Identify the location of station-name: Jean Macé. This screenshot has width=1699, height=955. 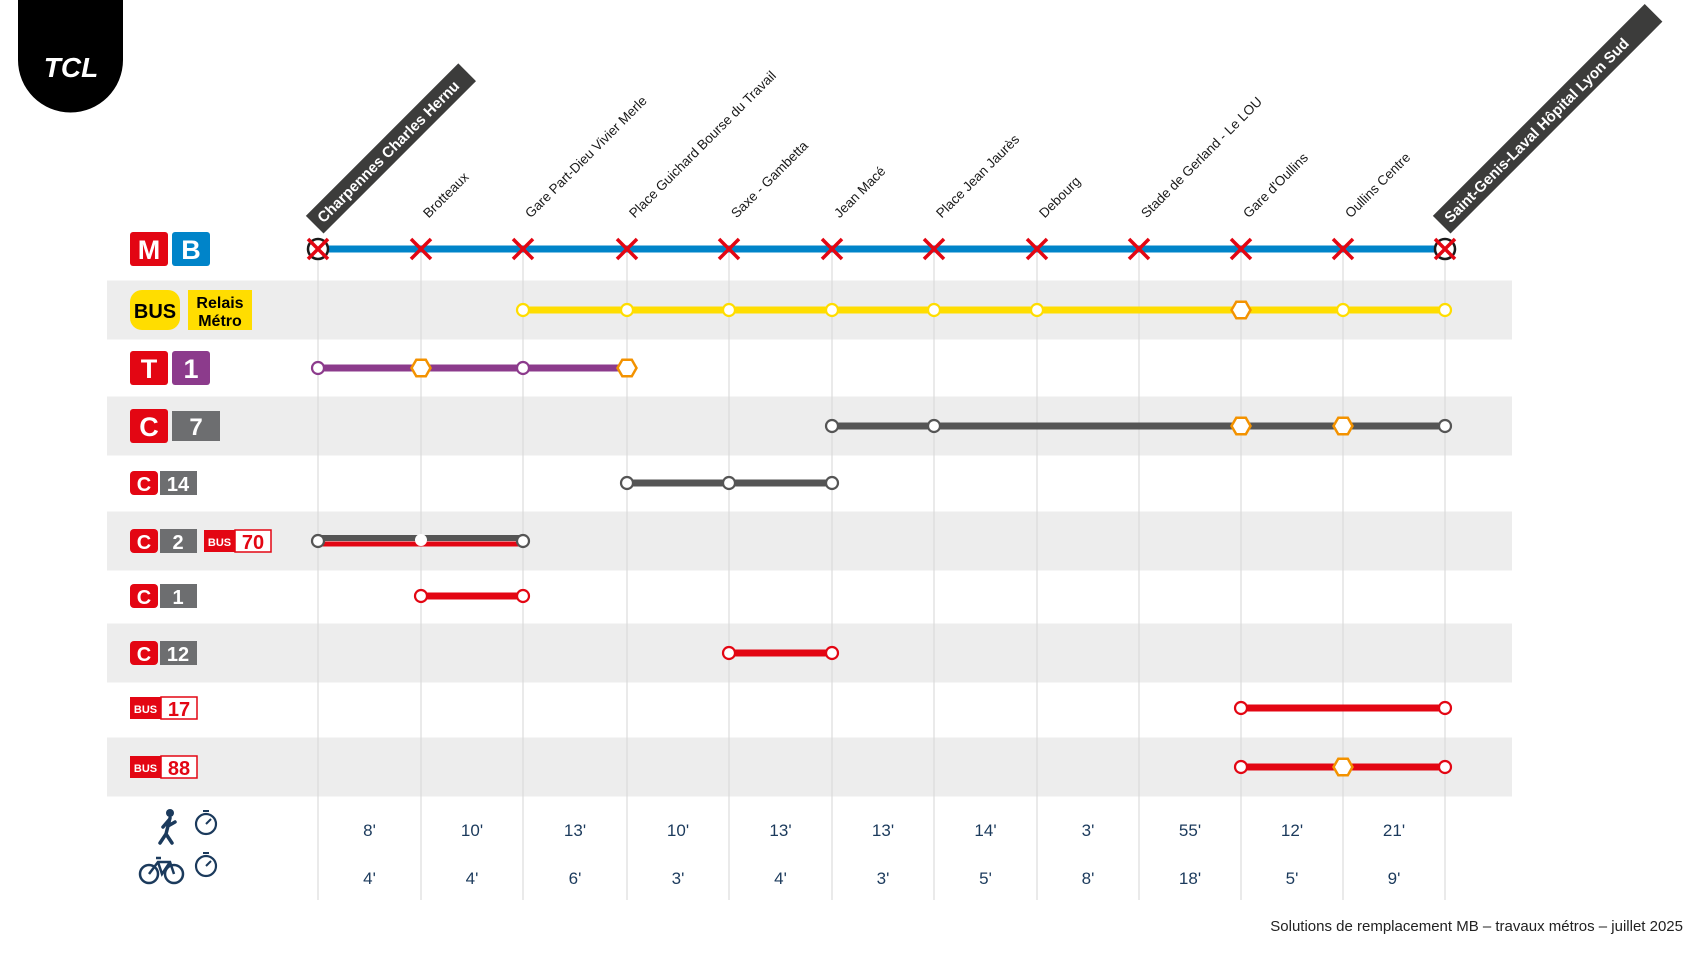
(859, 191).